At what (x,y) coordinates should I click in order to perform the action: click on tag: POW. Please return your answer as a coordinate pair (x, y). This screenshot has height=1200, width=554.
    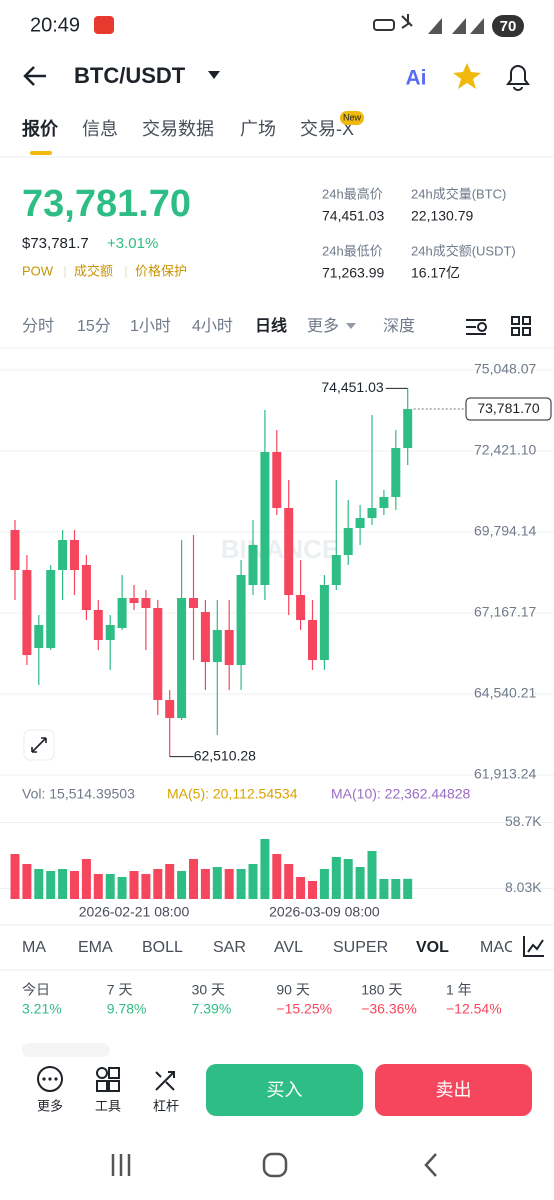
    Looking at the image, I should click on (38, 270).